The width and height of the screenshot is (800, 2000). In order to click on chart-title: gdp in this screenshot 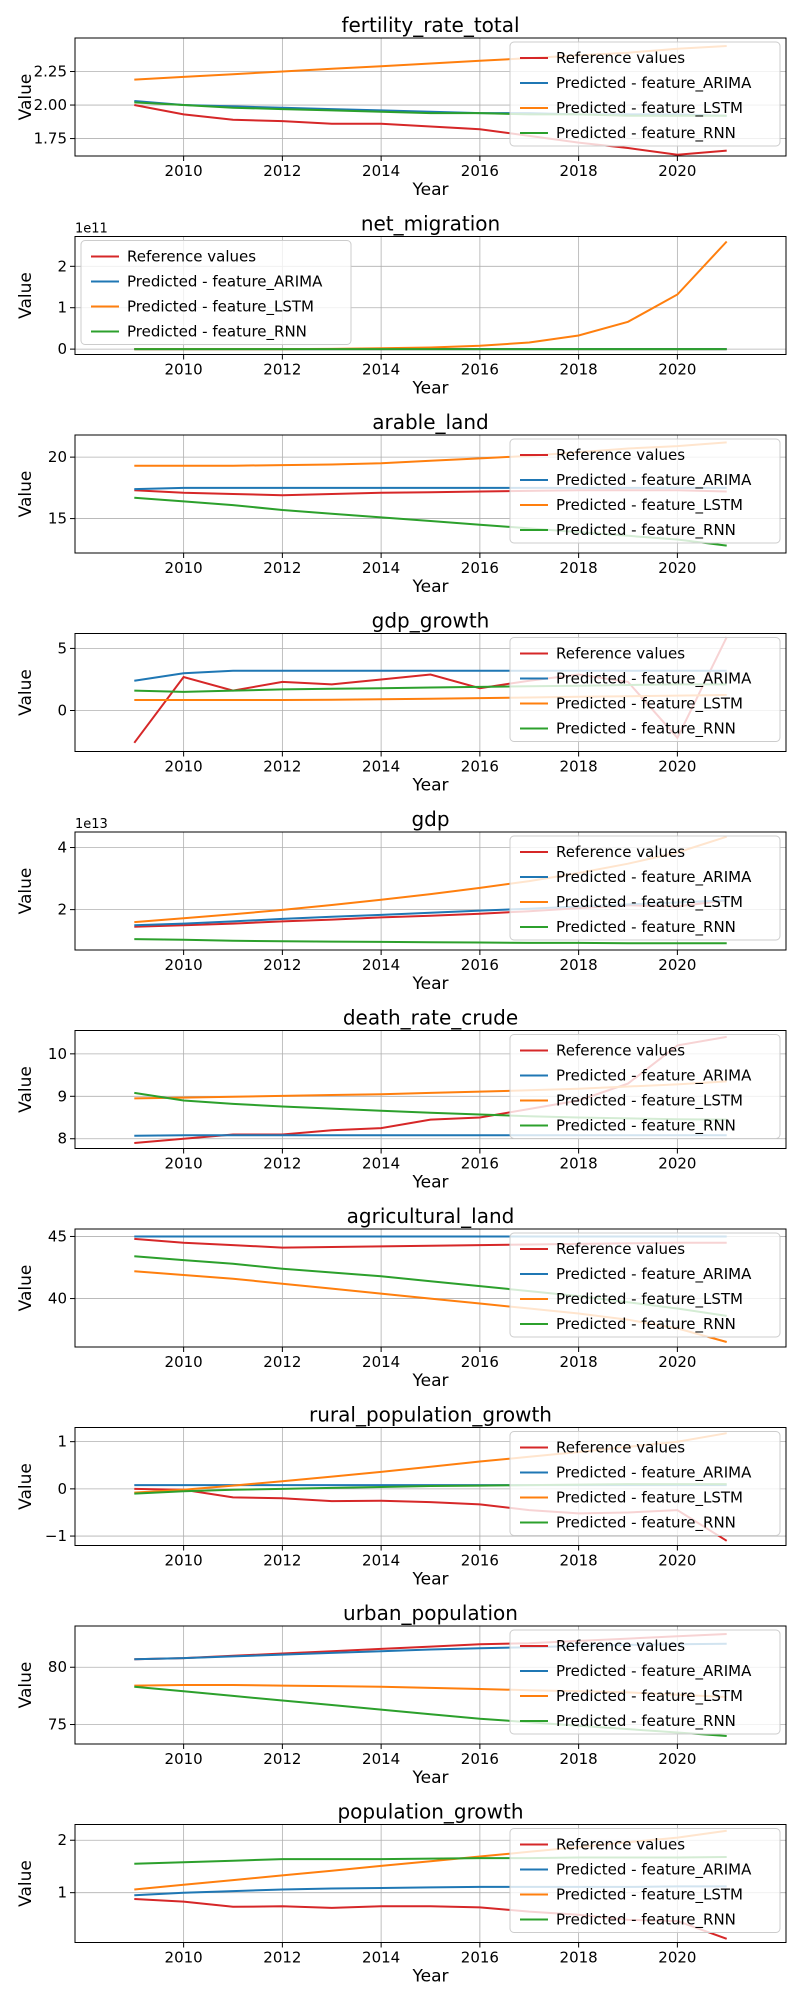, I will do `click(430, 819)`.